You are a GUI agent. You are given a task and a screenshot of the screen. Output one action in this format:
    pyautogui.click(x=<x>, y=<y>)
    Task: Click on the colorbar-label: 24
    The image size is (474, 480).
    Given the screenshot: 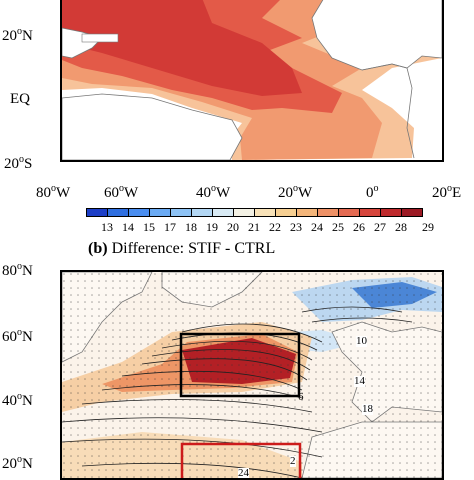 What is the action you would take?
    pyautogui.click(x=317, y=227)
    